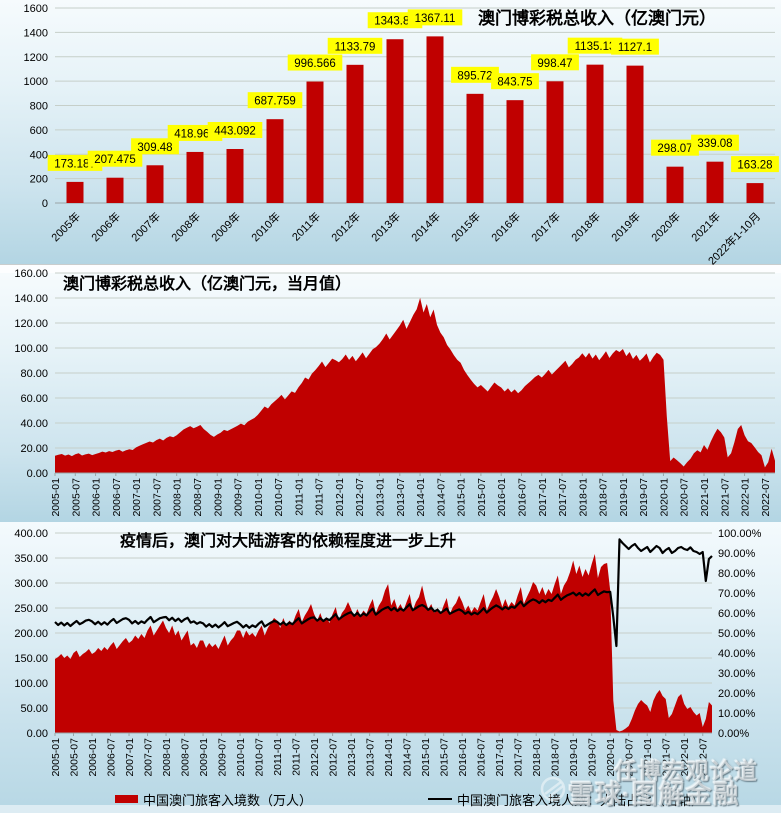 The width and height of the screenshot is (781, 813). I want to click on y-axis-label: 1400, so click(36, 33).